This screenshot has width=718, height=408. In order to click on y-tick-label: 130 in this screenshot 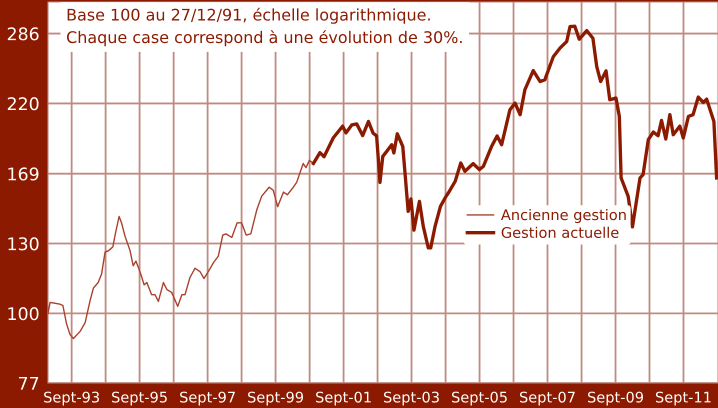, I will do `click(23, 243)`.